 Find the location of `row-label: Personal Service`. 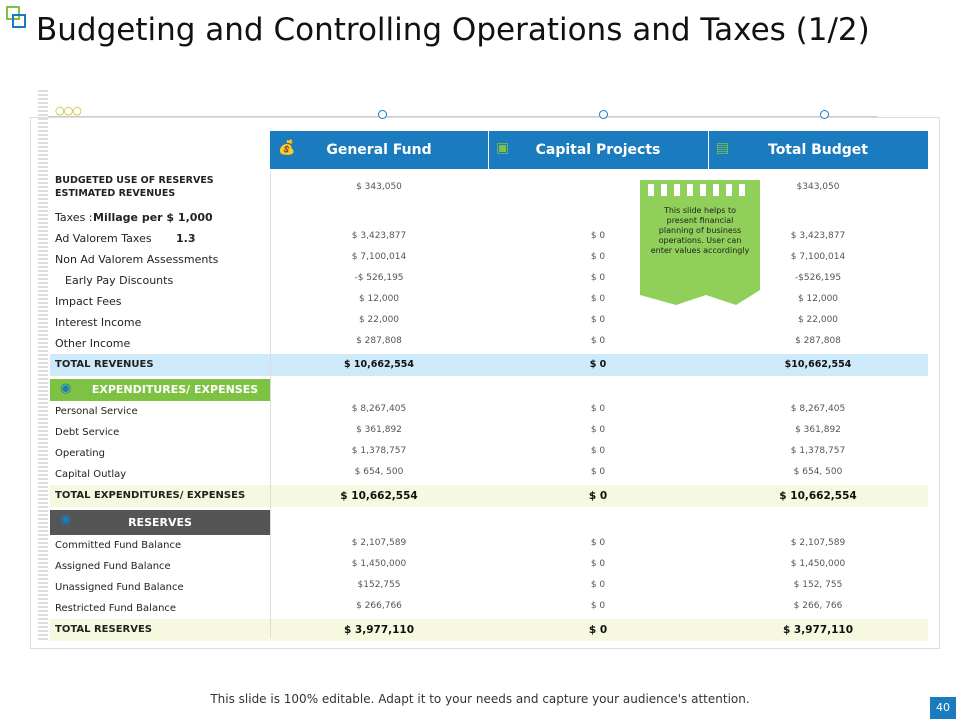

row-label: Personal Service is located at coordinates (96, 411).